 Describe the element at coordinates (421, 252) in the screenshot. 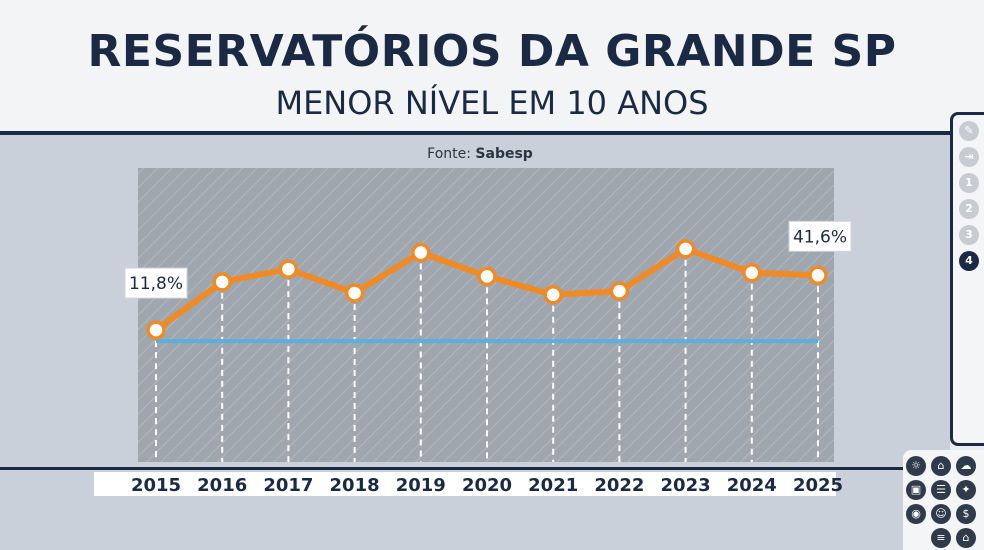

I see `data-point-2019` at that location.